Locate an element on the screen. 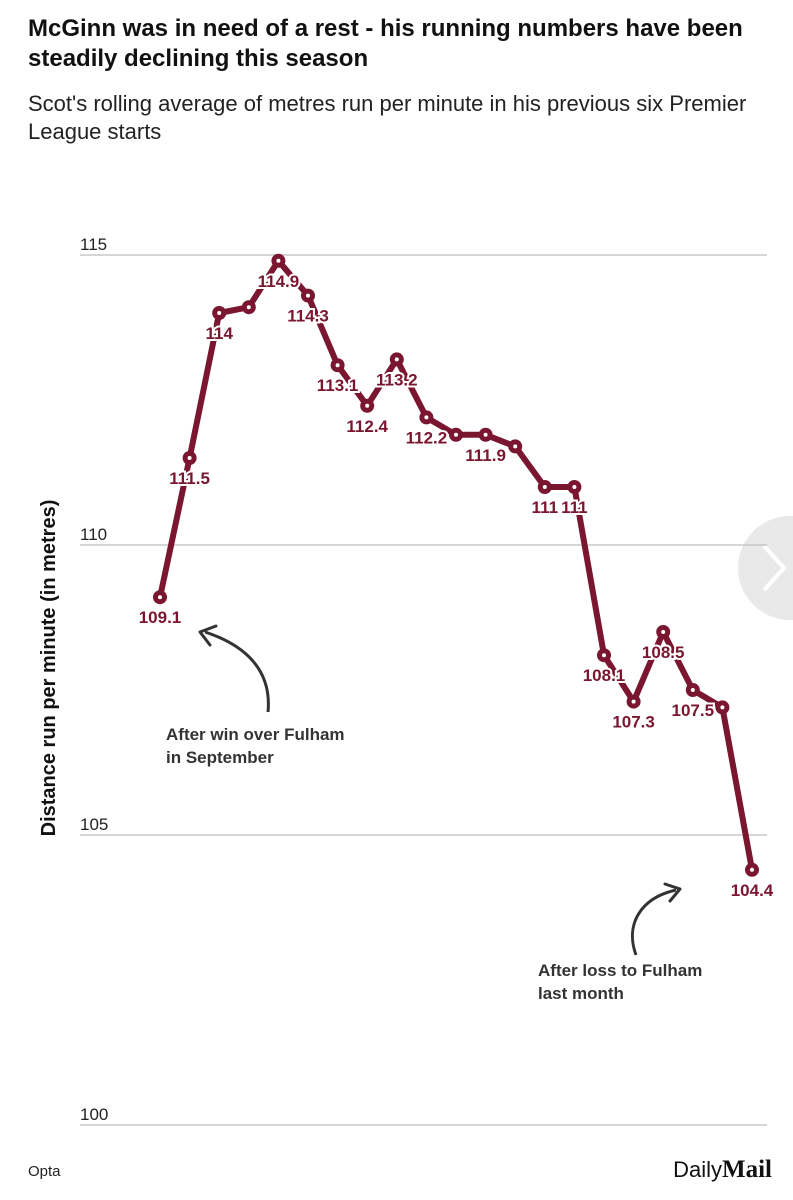 The height and width of the screenshot is (1200, 793). source: Opta is located at coordinates (44, 1171).